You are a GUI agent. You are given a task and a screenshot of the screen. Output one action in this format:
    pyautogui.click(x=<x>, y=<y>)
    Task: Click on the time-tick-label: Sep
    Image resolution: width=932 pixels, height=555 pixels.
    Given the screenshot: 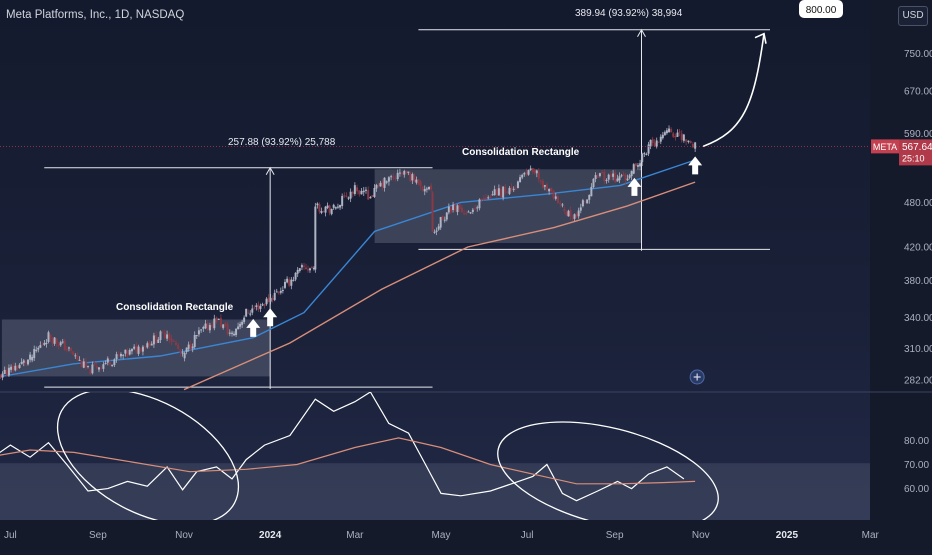 What is the action you would take?
    pyautogui.click(x=98, y=535)
    